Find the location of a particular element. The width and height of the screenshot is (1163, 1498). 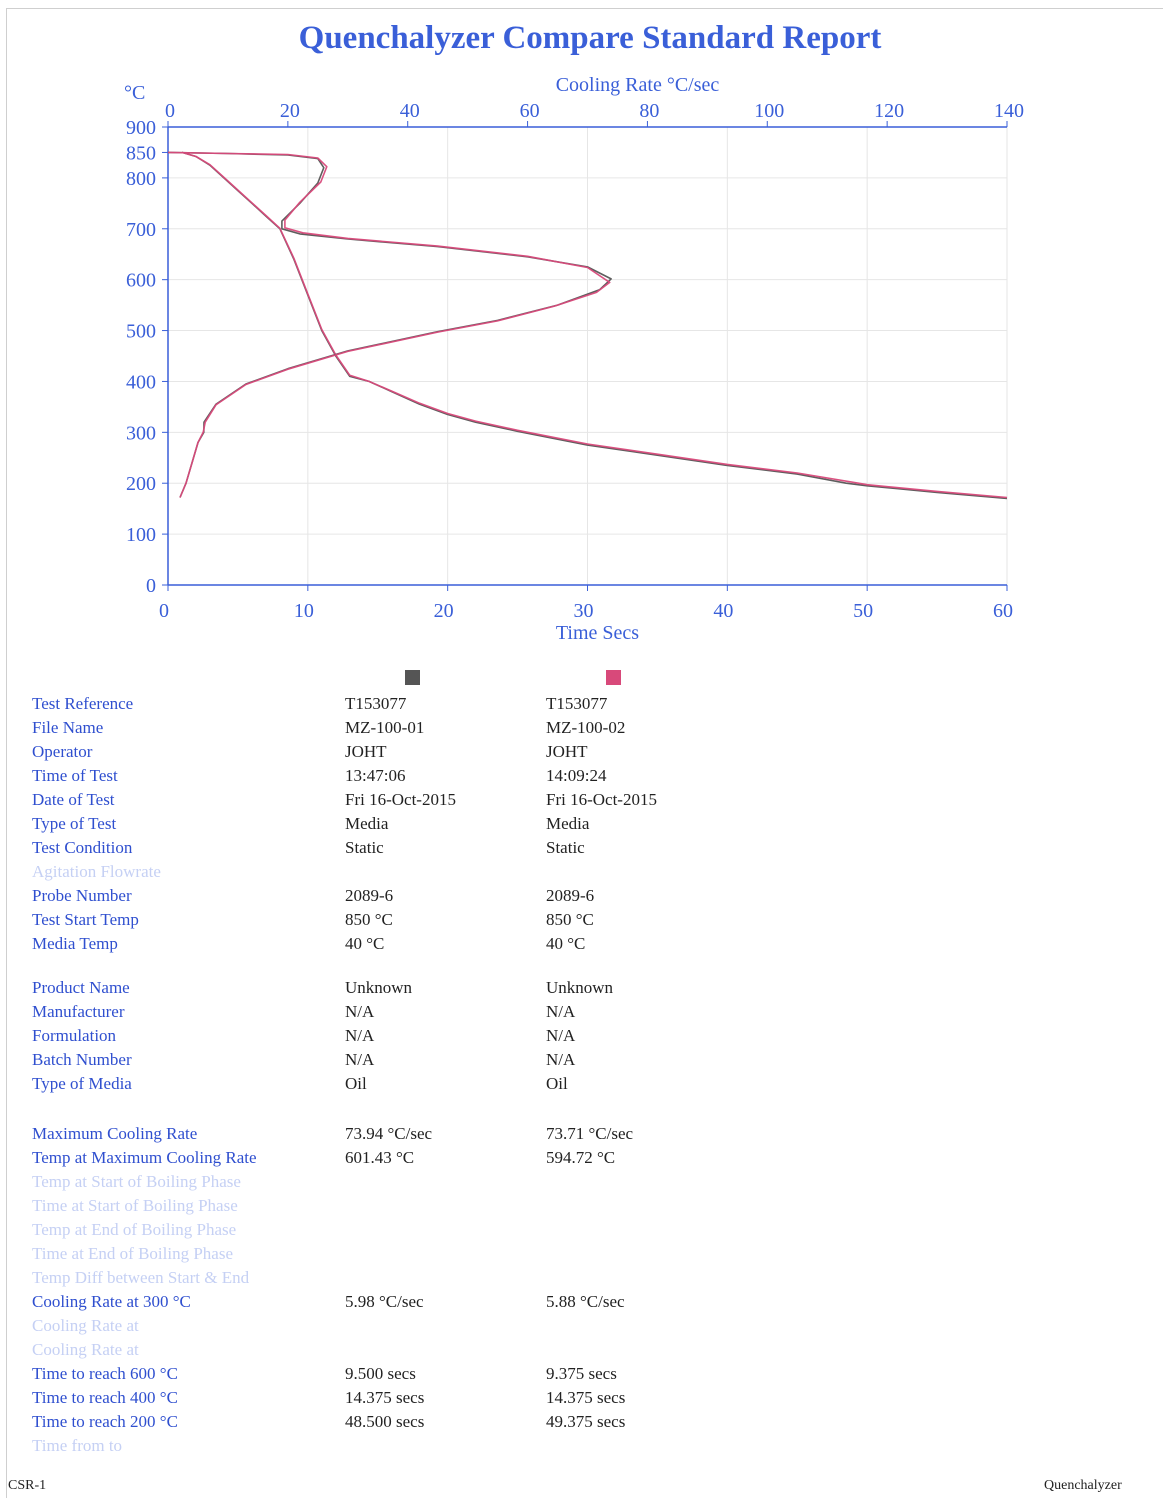

y-tick-label: 300 is located at coordinates (141, 433).